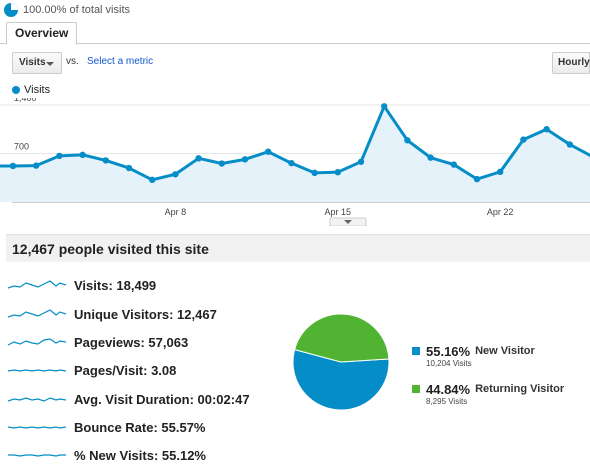 The height and width of the screenshot is (468, 590). Describe the element at coordinates (447, 401) in the screenshot. I see `legend-visits: 8,295 Visits` at that location.